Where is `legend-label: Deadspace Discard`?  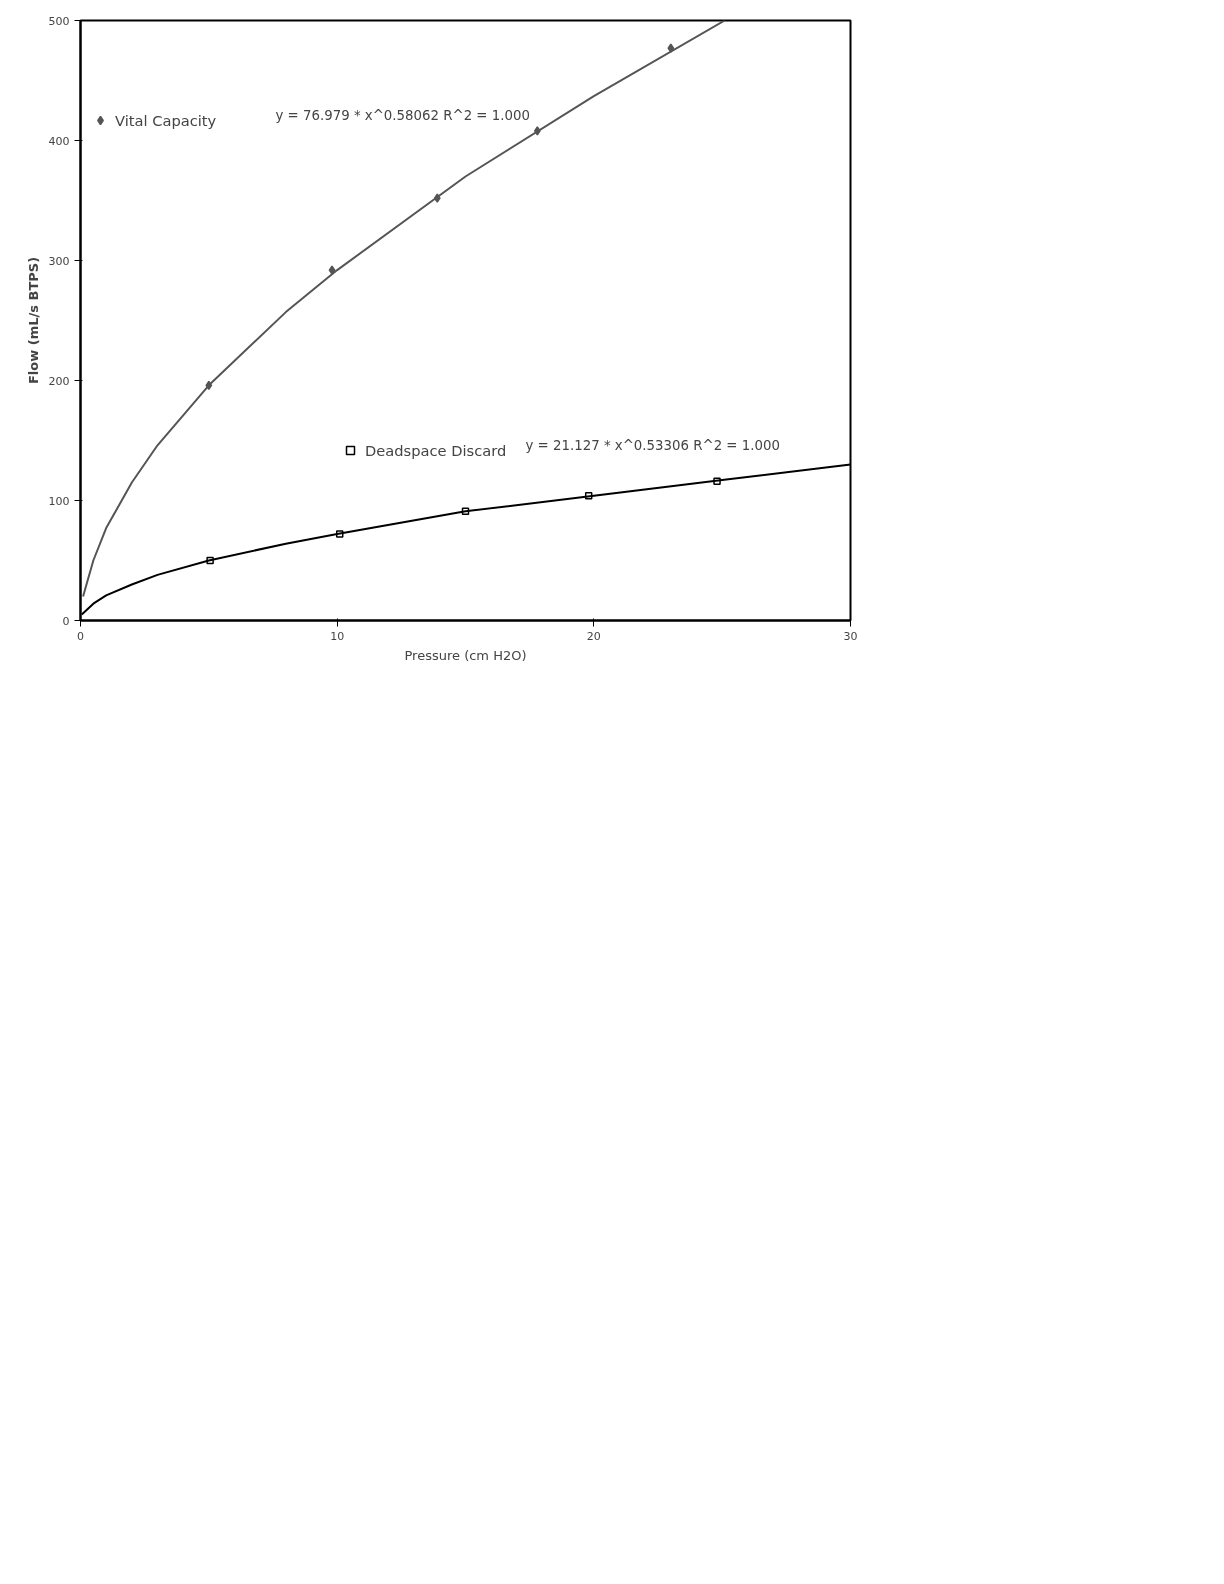 legend-label: Deadspace Discard is located at coordinates (436, 450).